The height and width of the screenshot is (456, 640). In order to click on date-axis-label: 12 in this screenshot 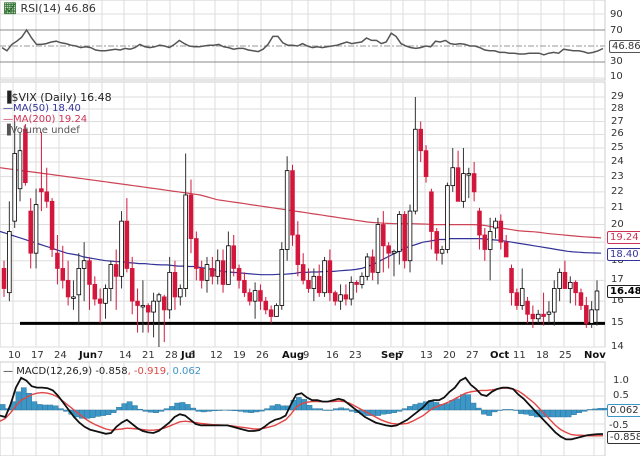, I will do `click(216, 355)`.